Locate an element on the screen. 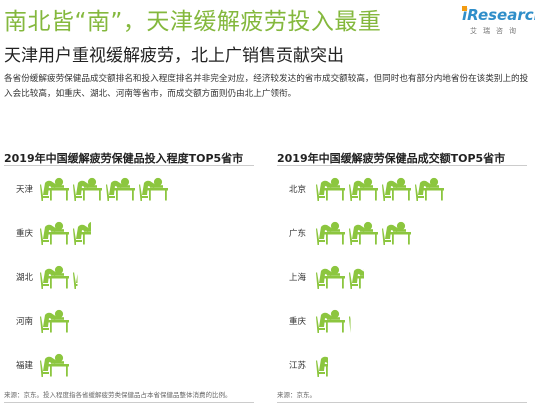 Image resolution: width=535 pixels, height=414 pixels. page-title: 南北皆“南”，天津缓解疲劳投入最重 is located at coordinates (193, 22).